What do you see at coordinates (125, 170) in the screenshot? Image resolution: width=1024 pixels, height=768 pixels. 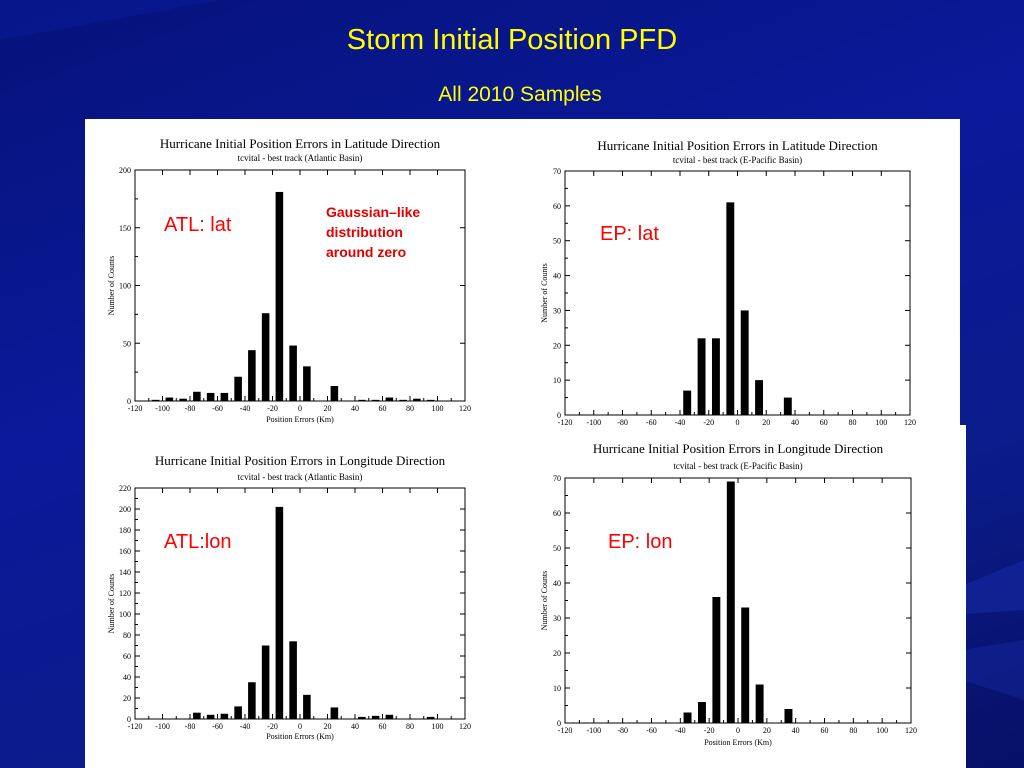 I see `atl-lat-y-tick-label: 200` at bounding box center [125, 170].